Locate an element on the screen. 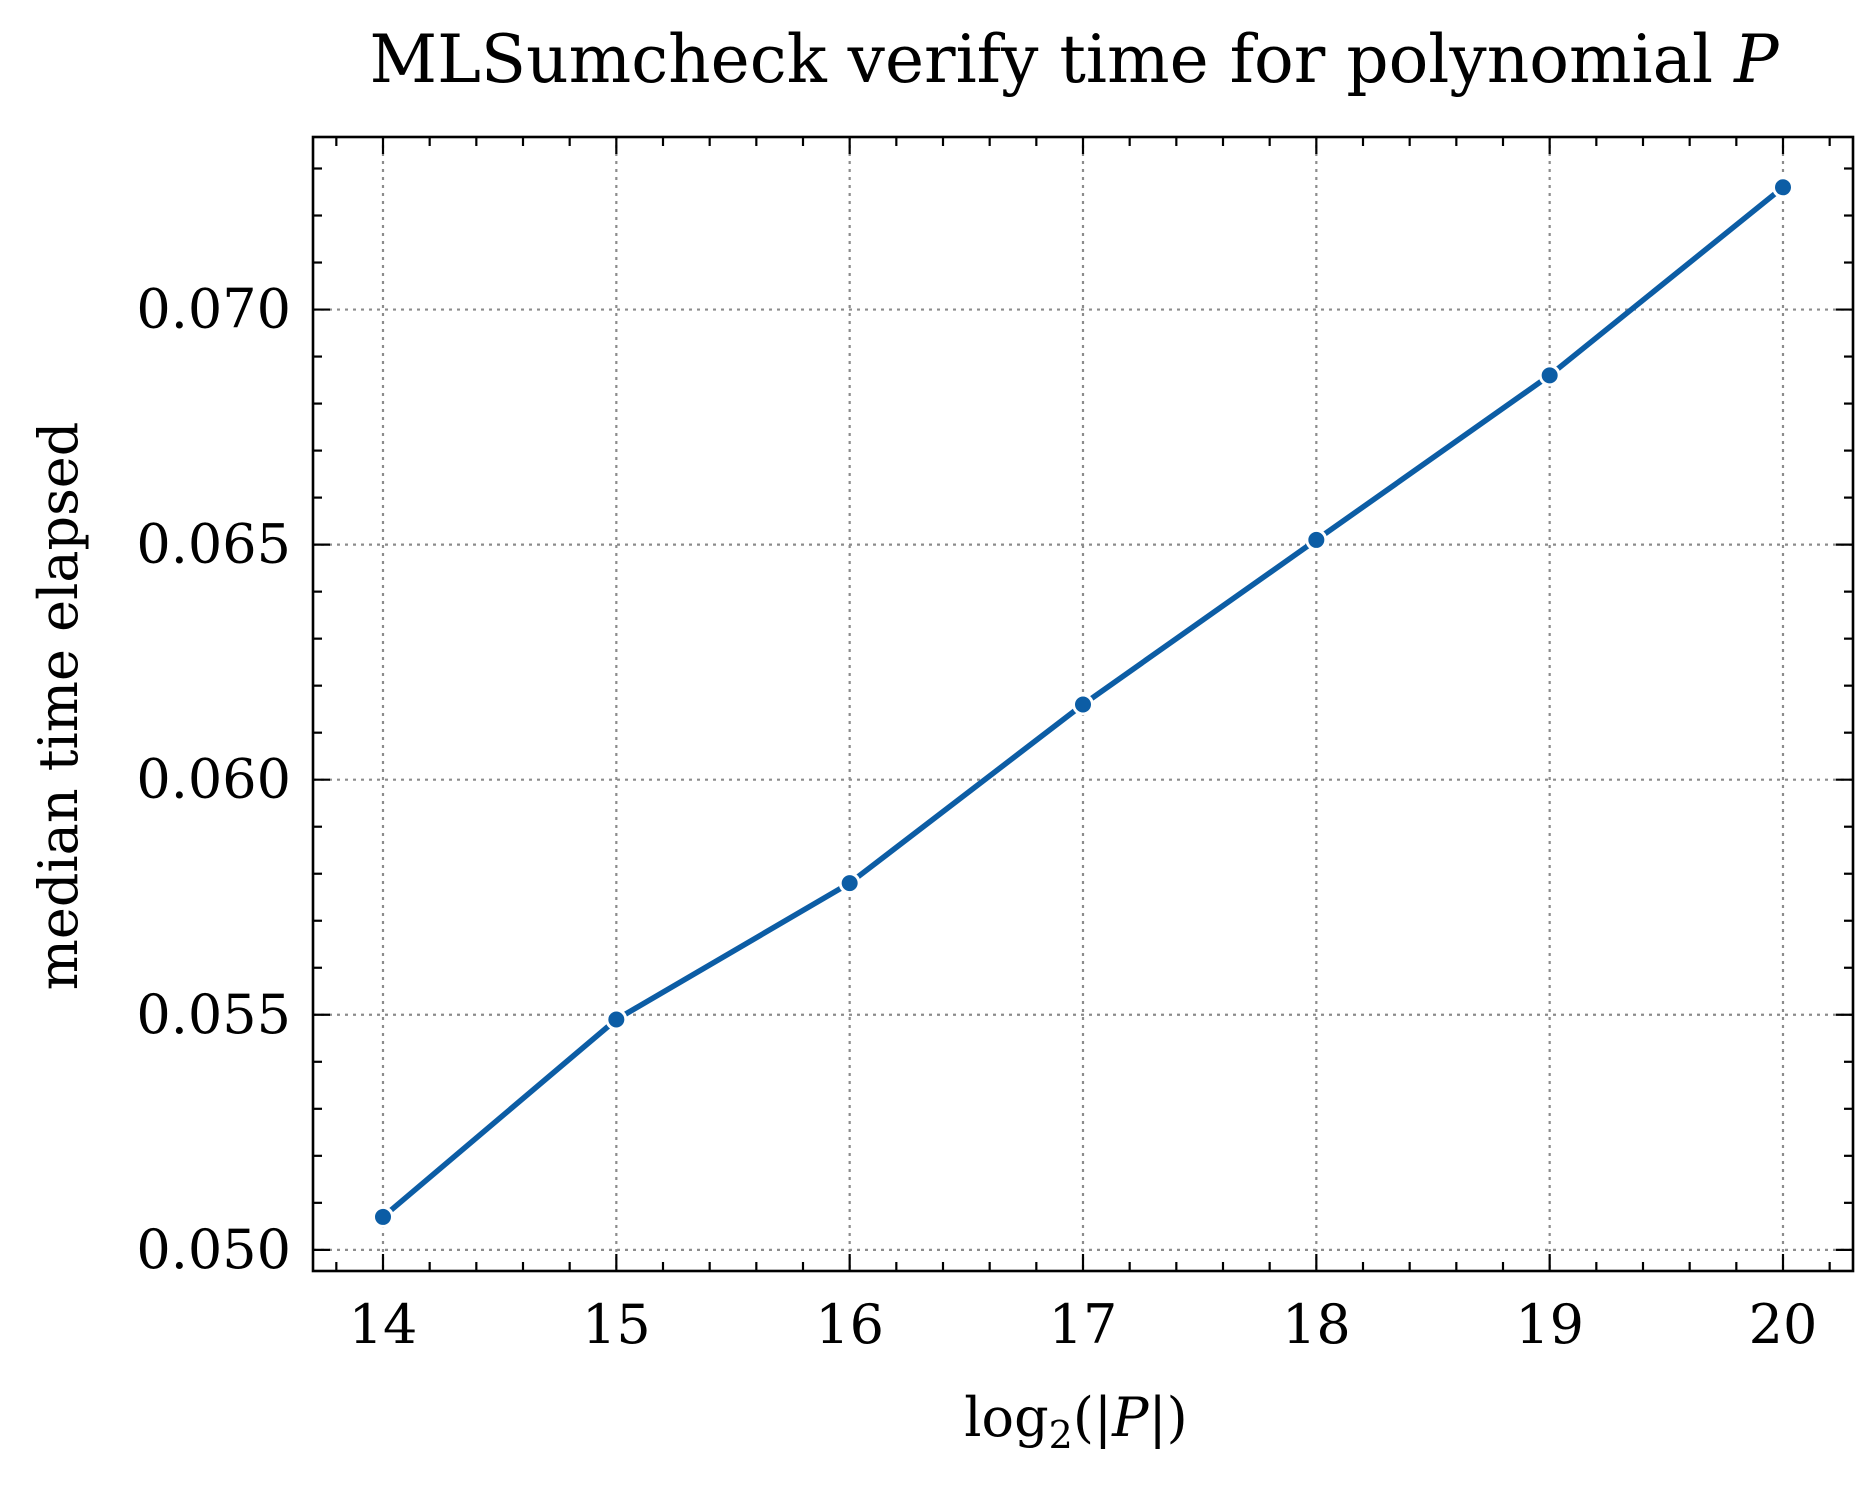 Image resolution: width=1876 pixels, height=1486 pixels. x-axis-label: log2(|P|) is located at coordinates (1075, 1421).